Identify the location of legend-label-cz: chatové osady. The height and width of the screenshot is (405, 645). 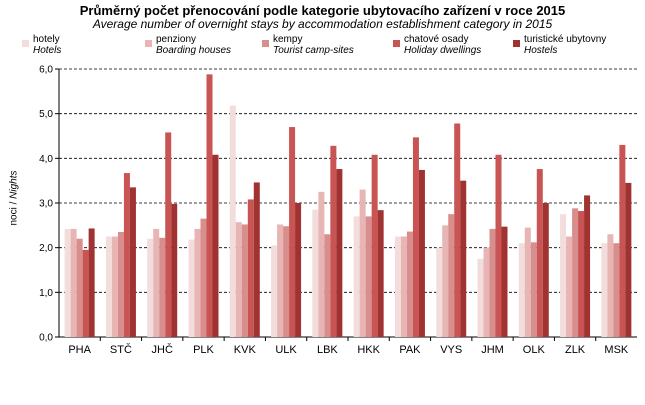
(436, 39).